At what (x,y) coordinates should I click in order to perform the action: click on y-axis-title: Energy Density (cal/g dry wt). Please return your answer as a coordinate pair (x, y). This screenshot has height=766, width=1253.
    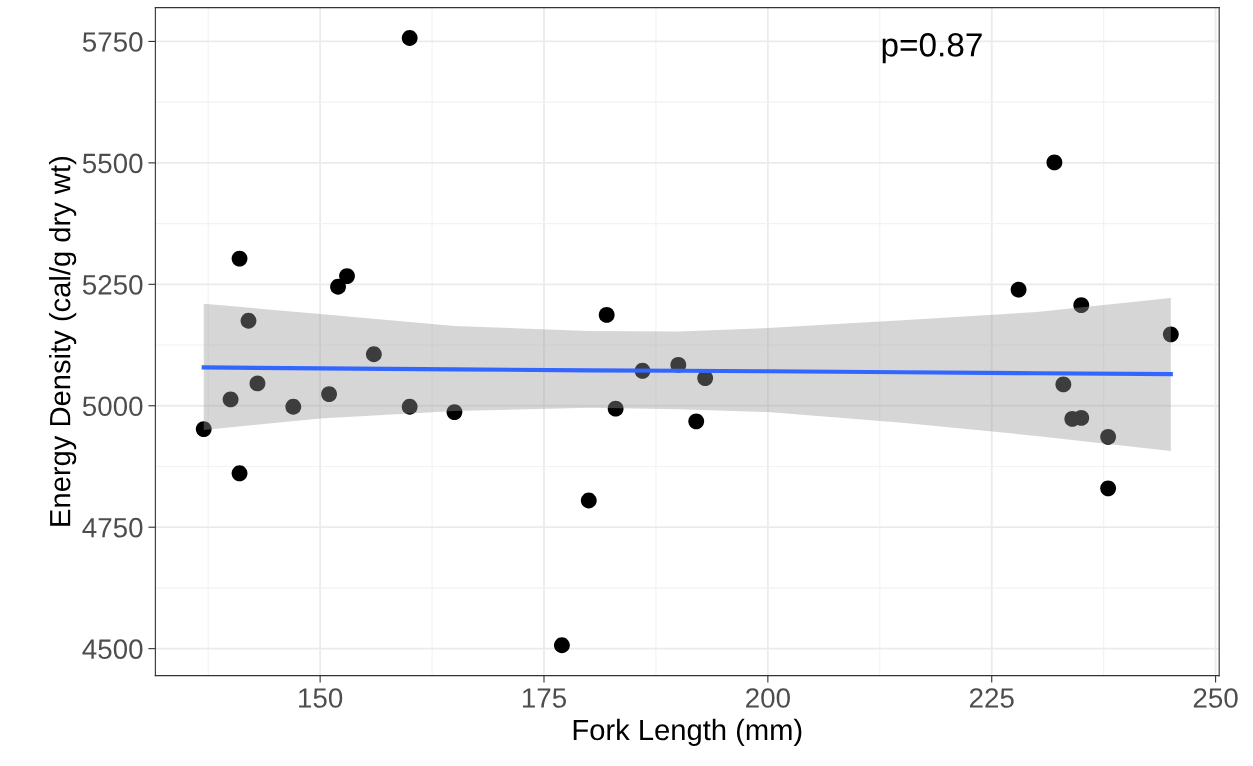
    Looking at the image, I should click on (63, 341).